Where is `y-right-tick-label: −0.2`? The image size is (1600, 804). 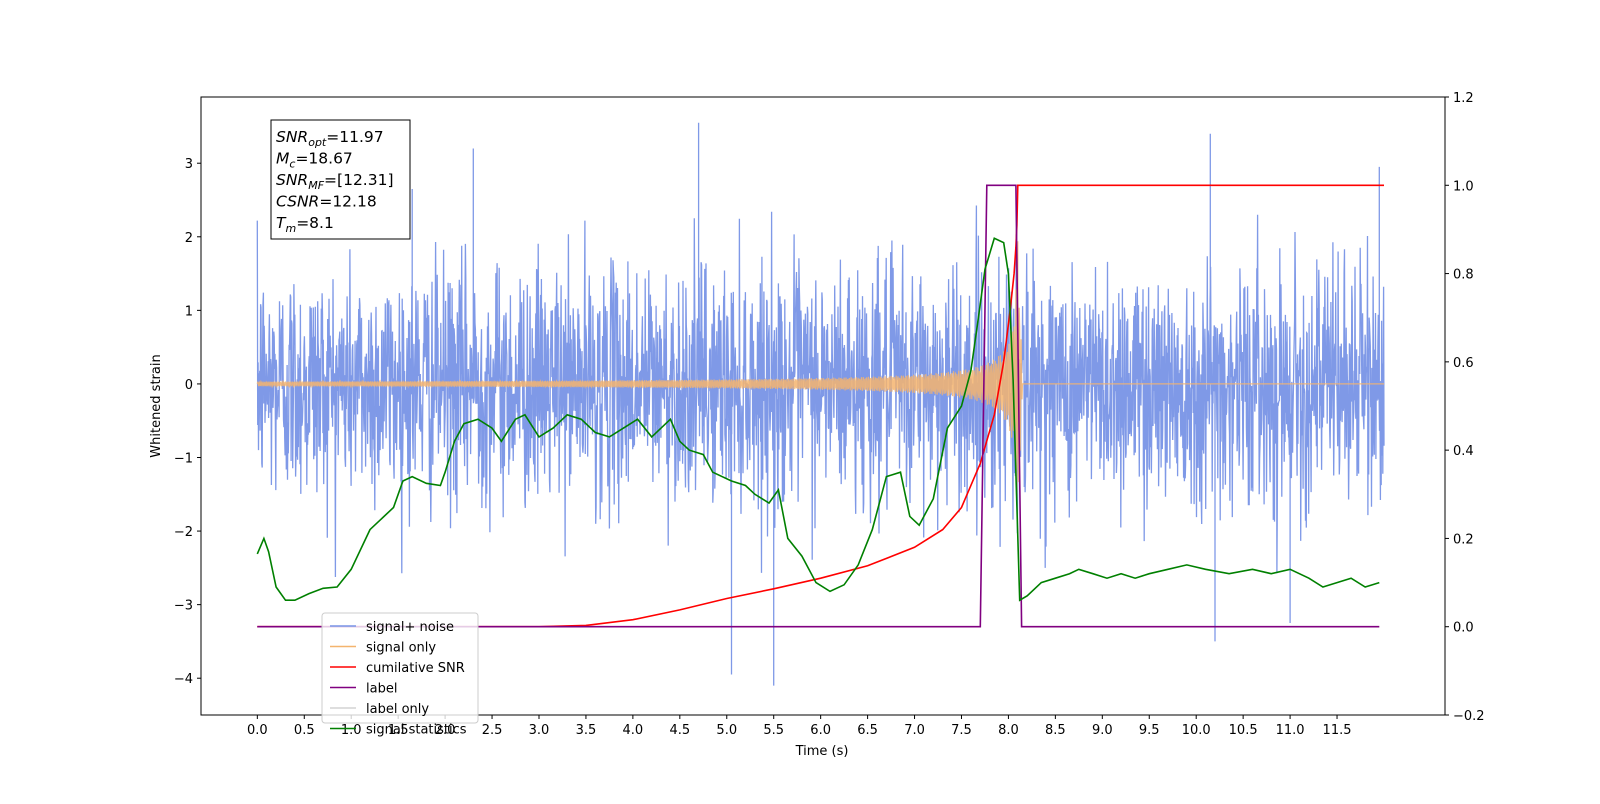 y-right-tick-label: −0.2 is located at coordinates (1469, 716).